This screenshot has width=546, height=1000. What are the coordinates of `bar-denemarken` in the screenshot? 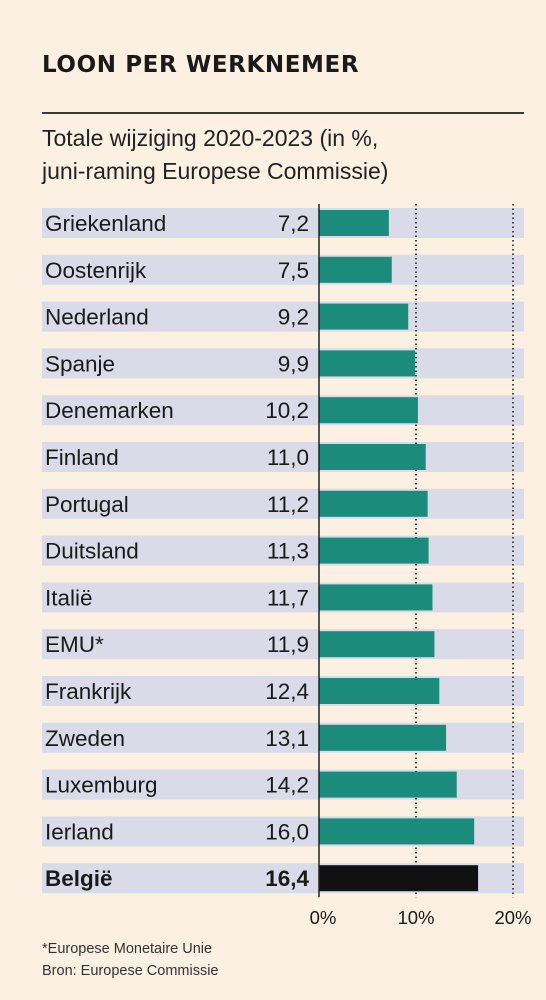 It's located at (368, 410).